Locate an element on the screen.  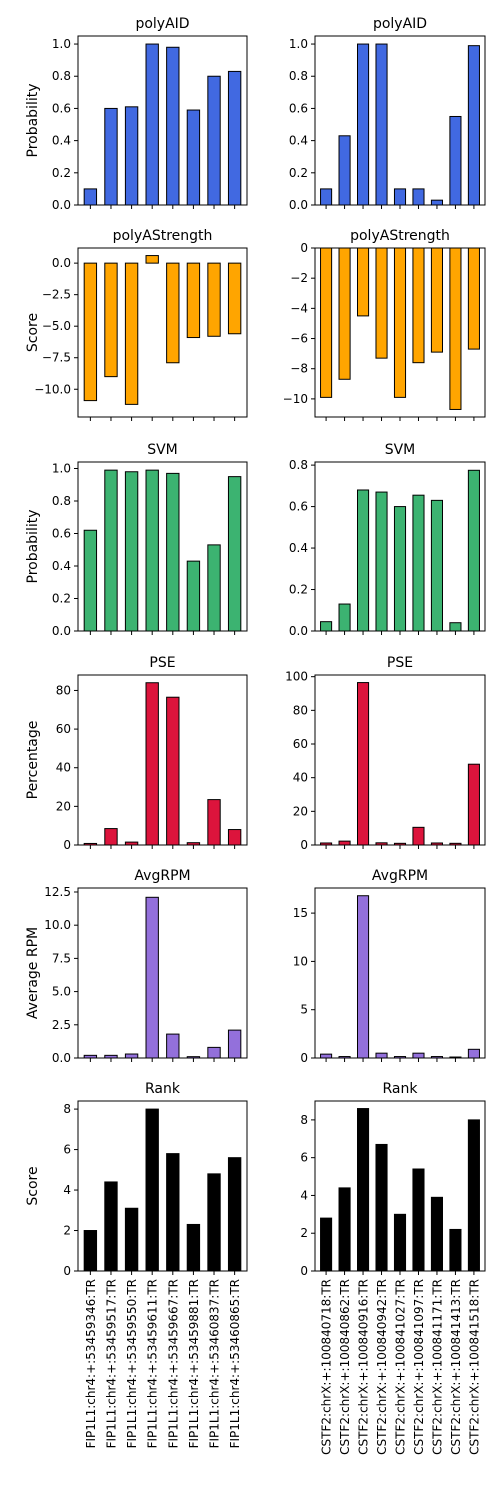
panel-title: Rank is located at coordinates (401, 1089).